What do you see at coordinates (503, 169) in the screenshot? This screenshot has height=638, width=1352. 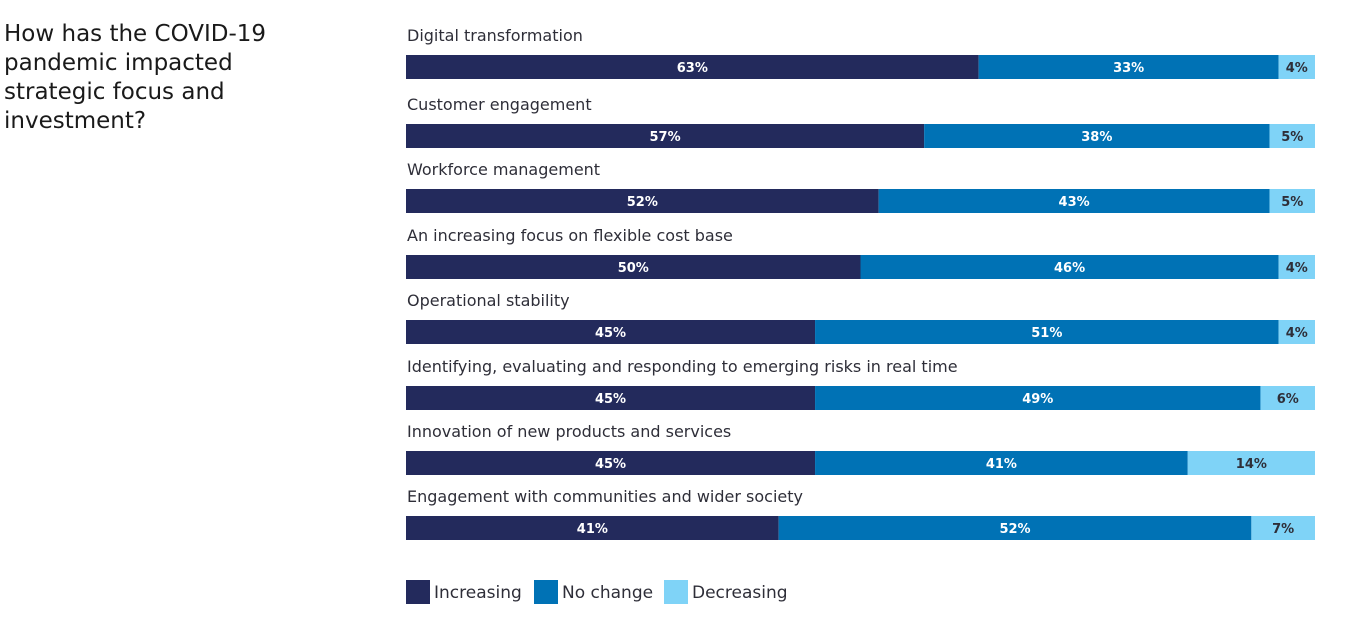 I see `category-label: Workforce management` at bounding box center [503, 169].